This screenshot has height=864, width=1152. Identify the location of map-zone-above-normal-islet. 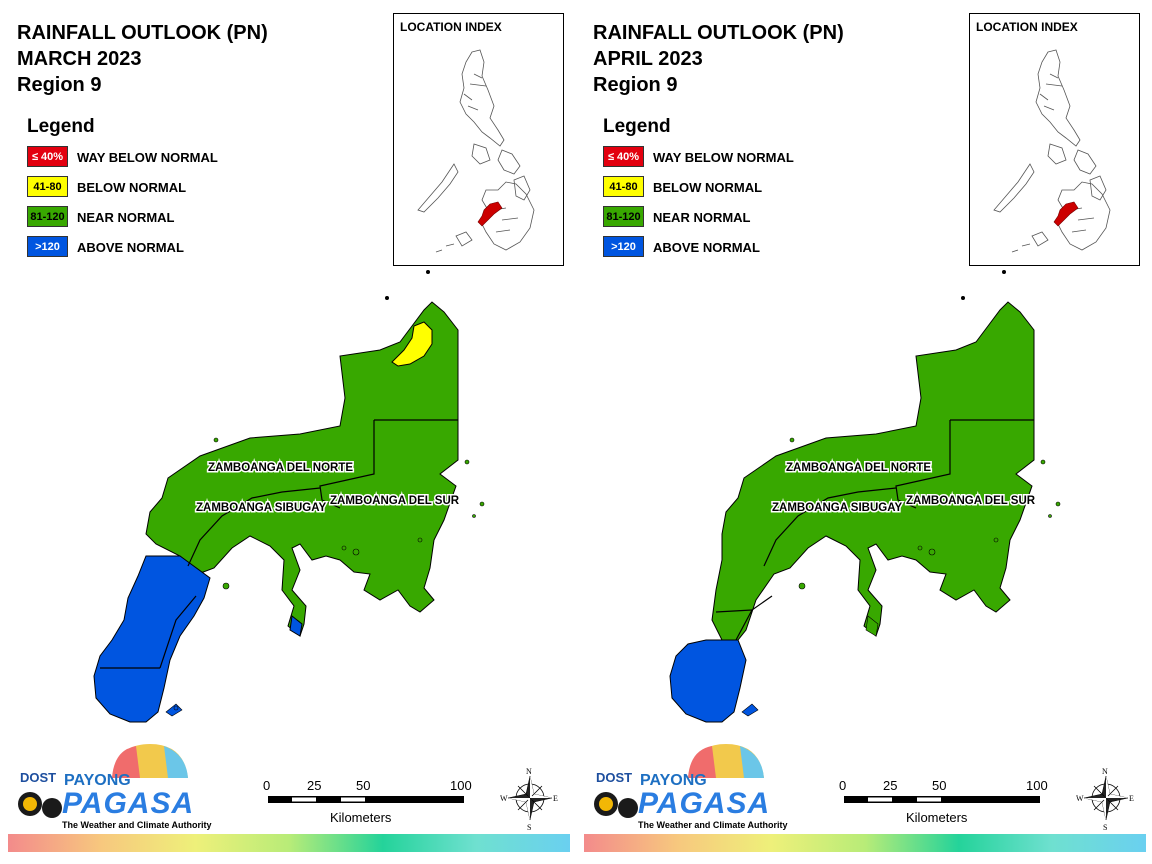
(296, 626).